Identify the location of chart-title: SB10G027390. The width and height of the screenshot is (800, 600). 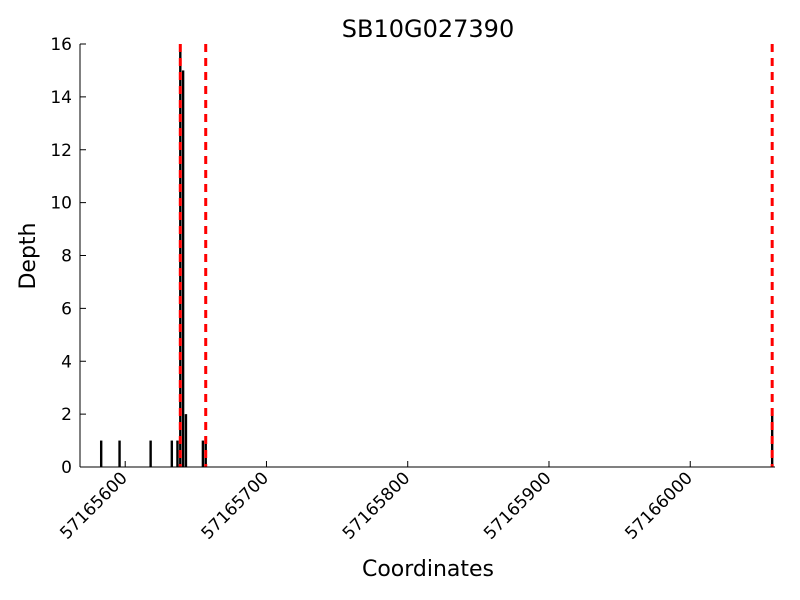
(428, 29).